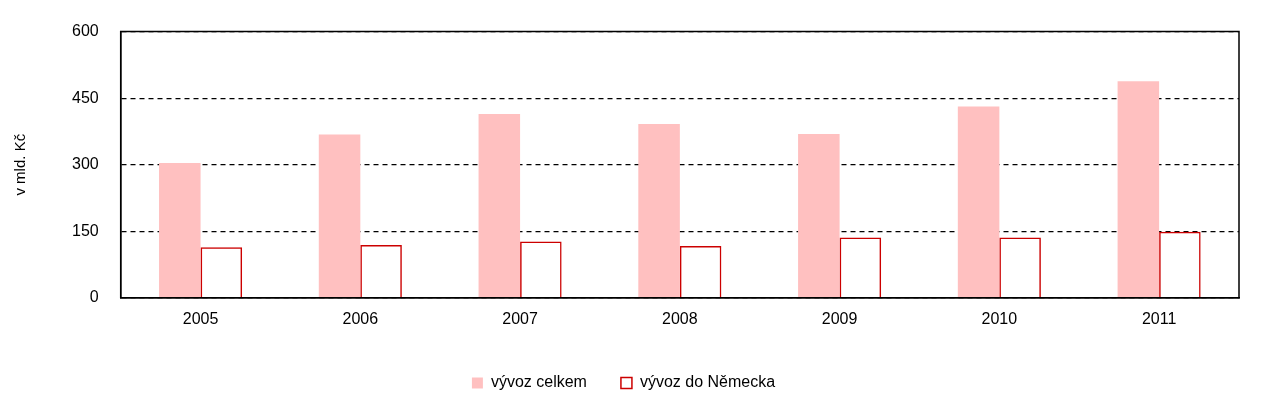 This screenshot has width=1263, height=401. I want to click on x-tick-label: 2010, so click(999, 318).